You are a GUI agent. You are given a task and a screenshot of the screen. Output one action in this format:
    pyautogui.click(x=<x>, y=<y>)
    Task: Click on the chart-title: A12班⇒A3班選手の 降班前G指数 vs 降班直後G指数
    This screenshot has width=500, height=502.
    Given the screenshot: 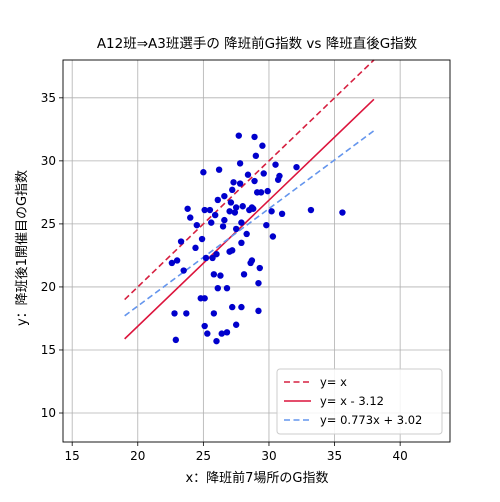 What is the action you would take?
    pyautogui.click(x=257, y=43)
    